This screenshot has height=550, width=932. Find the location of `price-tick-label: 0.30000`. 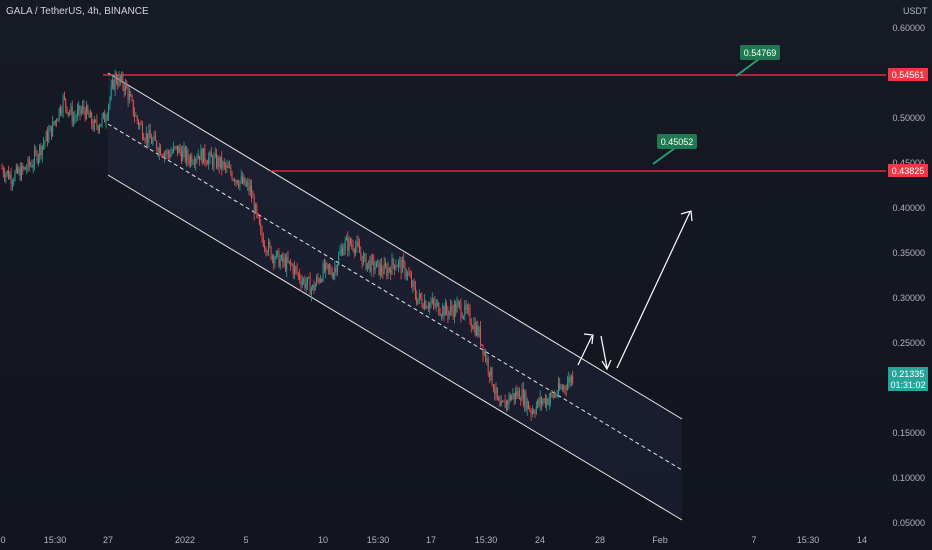

price-tick-label: 0.30000 is located at coordinates (908, 298).